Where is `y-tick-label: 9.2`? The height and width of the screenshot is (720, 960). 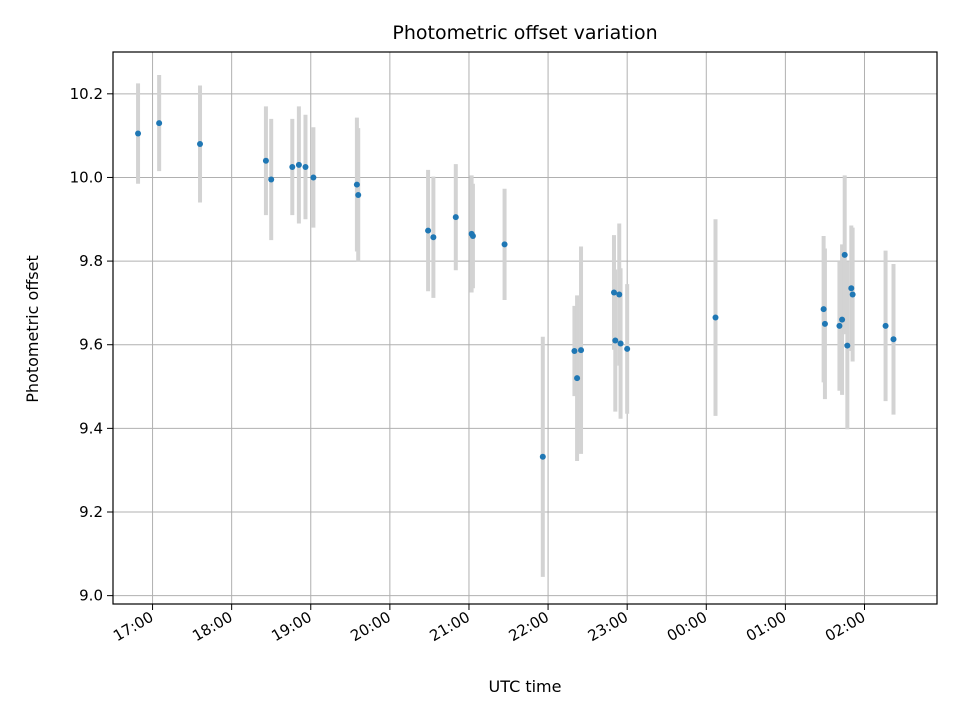
y-tick-label: 9.2 is located at coordinates (91, 512).